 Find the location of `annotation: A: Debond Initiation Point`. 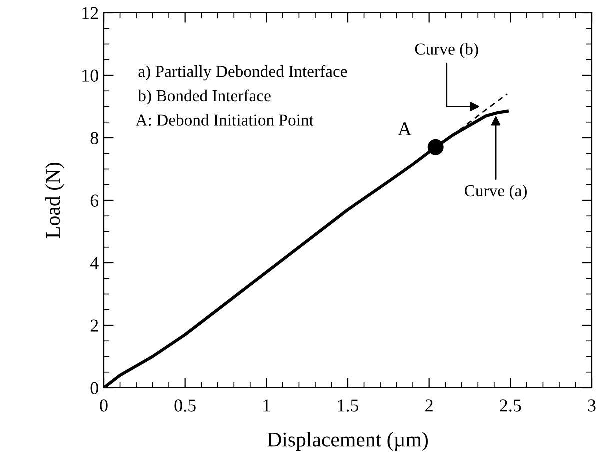

annotation: A: Debond Initiation Point is located at coordinates (225, 120).